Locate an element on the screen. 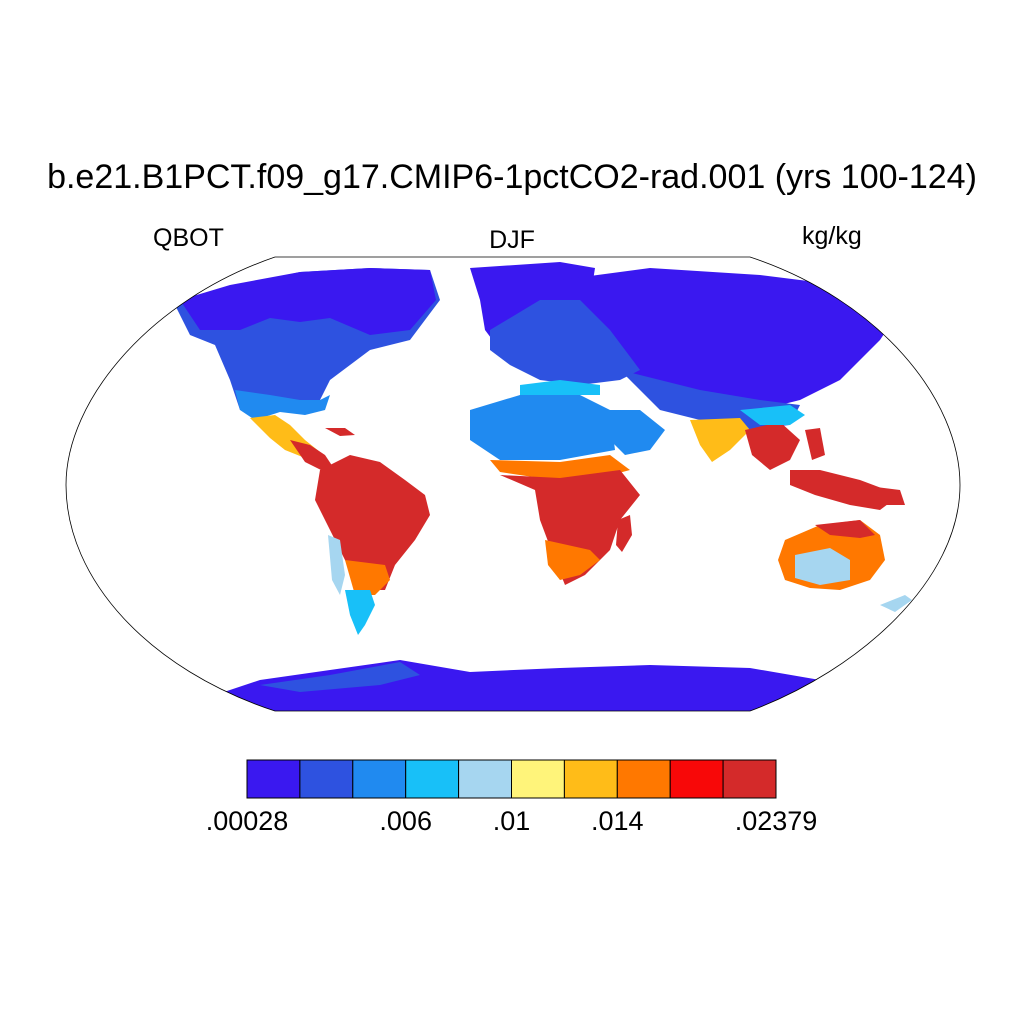  philippines-region is located at coordinates (815, 444).